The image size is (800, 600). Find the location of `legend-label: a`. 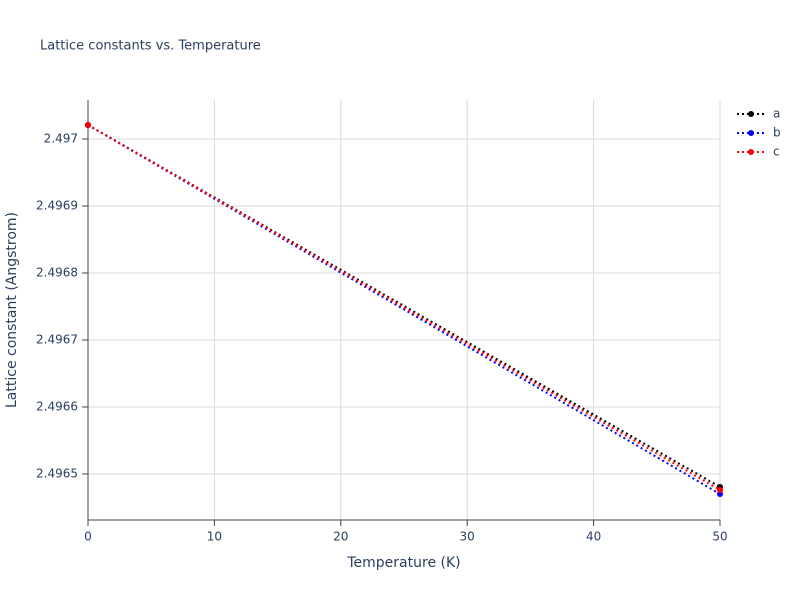

legend-label: a is located at coordinates (776, 114).